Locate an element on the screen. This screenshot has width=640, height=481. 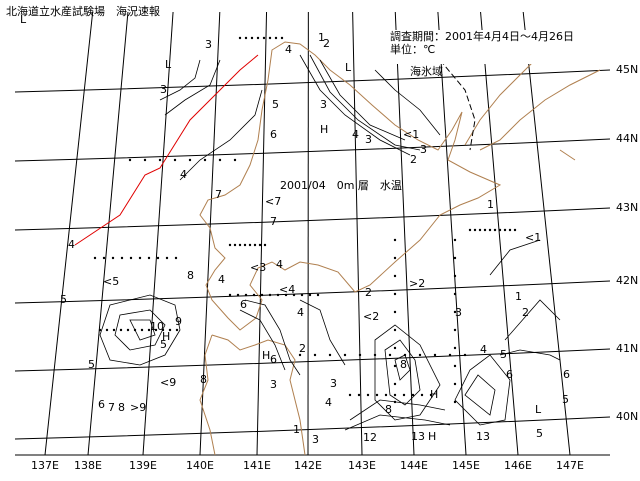
lon-label: 138E is located at coordinates (88, 465).